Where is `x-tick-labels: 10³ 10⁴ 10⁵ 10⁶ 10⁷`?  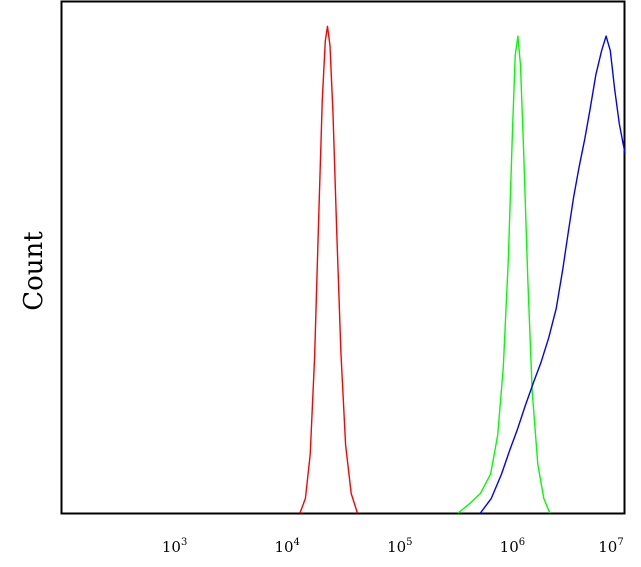
x-tick-labels: 10³ 10⁴ 10⁵ 10⁶ 10⁷ is located at coordinates (393, 546).